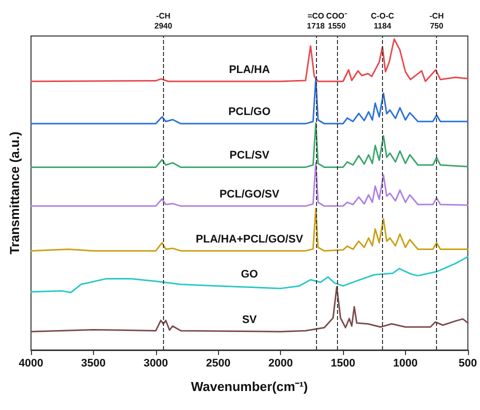 The image size is (480, 410). What do you see at coordinates (249, 386) in the screenshot?
I see `x-axis-title: Wavenumber(cm⁻¹)` at bounding box center [249, 386].